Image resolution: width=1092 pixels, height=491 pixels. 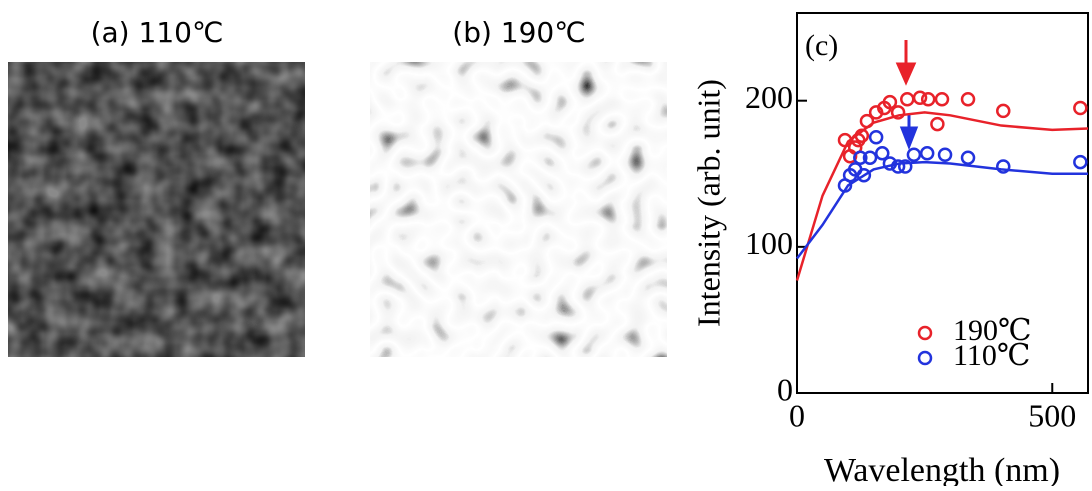 I want to click on y-tick-label: 0, so click(x=785, y=389).